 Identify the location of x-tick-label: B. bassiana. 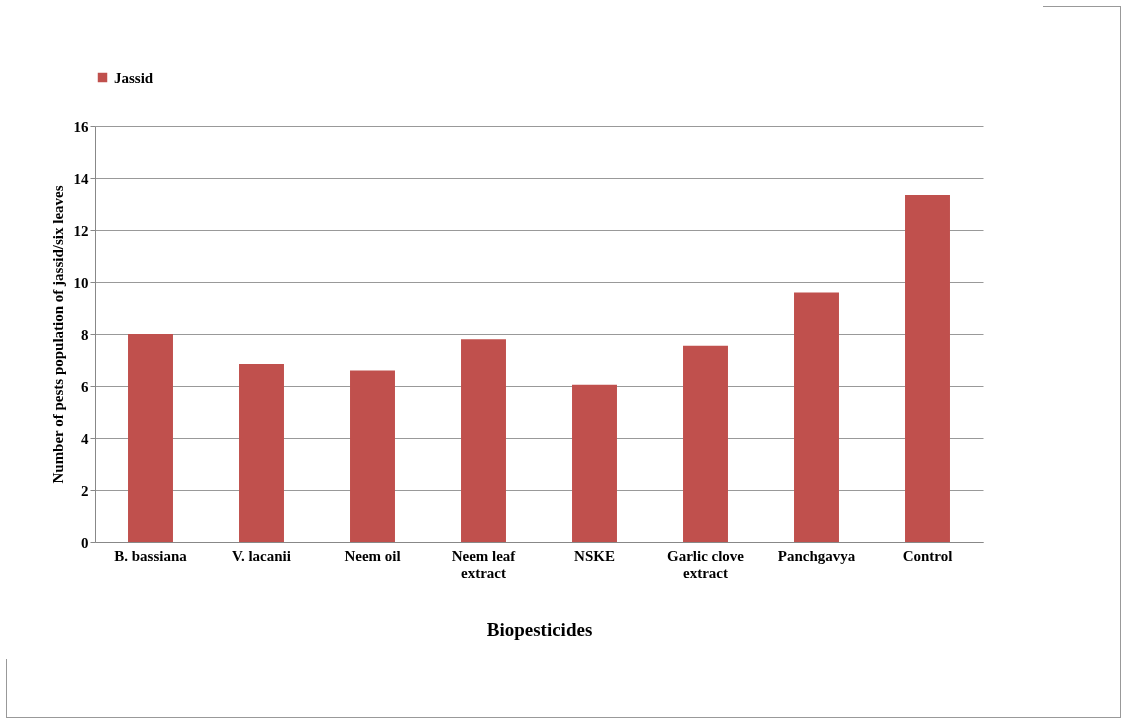
(151, 555).